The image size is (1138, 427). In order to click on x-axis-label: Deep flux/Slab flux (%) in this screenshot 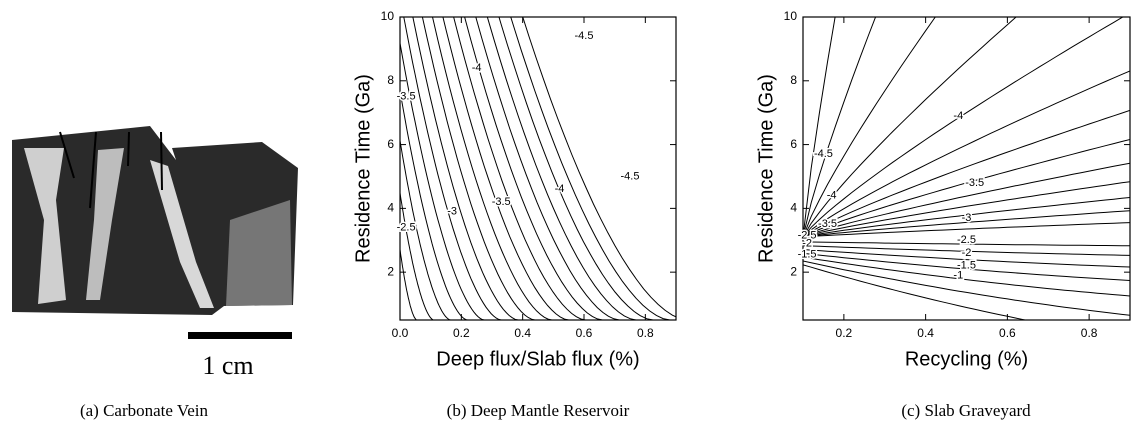, I will do `click(537, 359)`.